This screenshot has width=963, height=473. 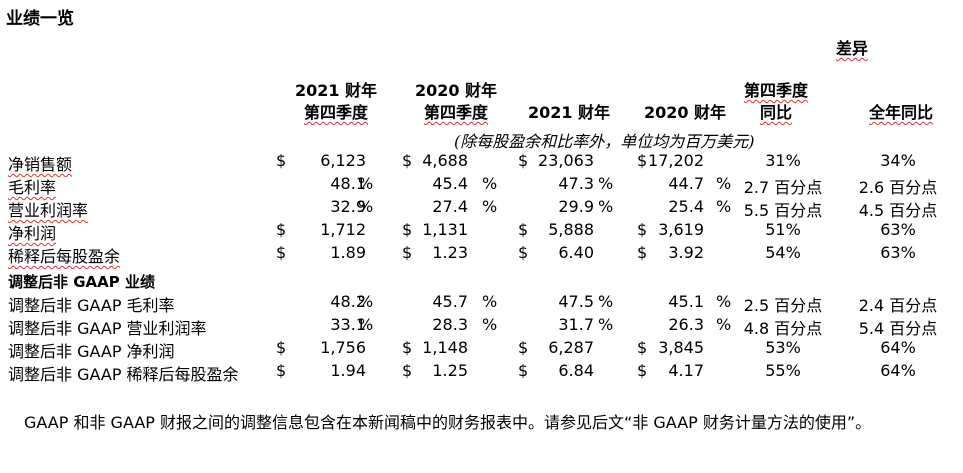 I want to click on cell-value: 5,888, so click(x=571, y=229).